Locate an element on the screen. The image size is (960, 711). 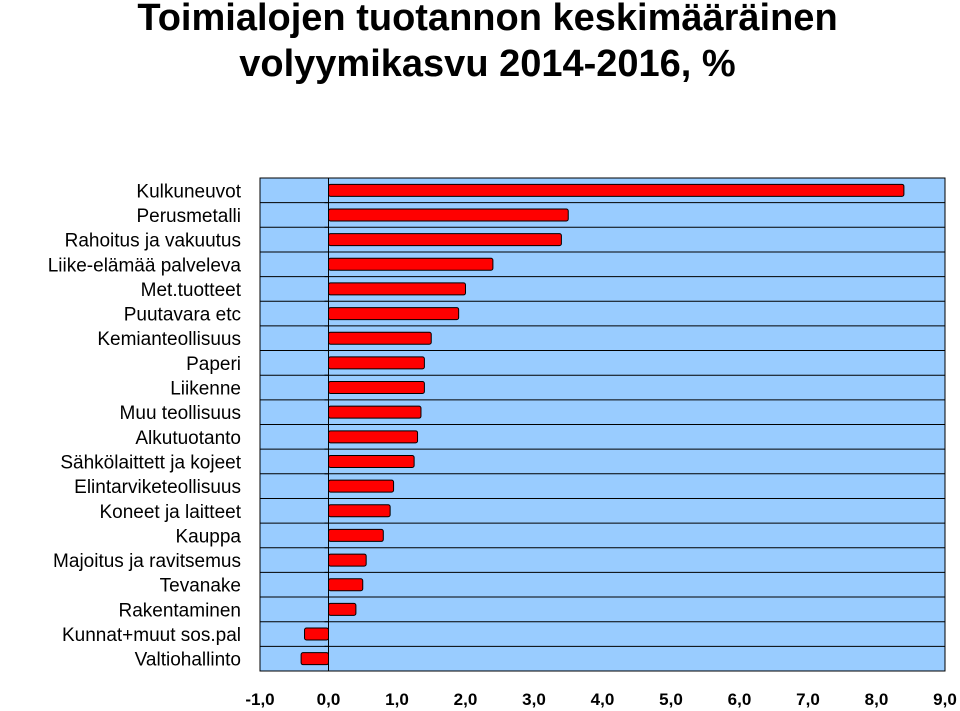
x-tick-label: 1,0 is located at coordinates (397, 699).